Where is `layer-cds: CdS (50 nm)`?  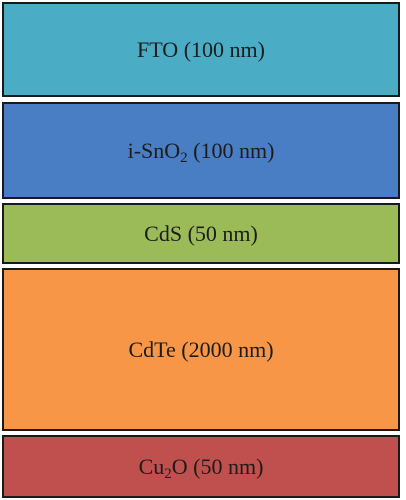
layer-cds: CdS (50 nm) is located at coordinates (201, 233).